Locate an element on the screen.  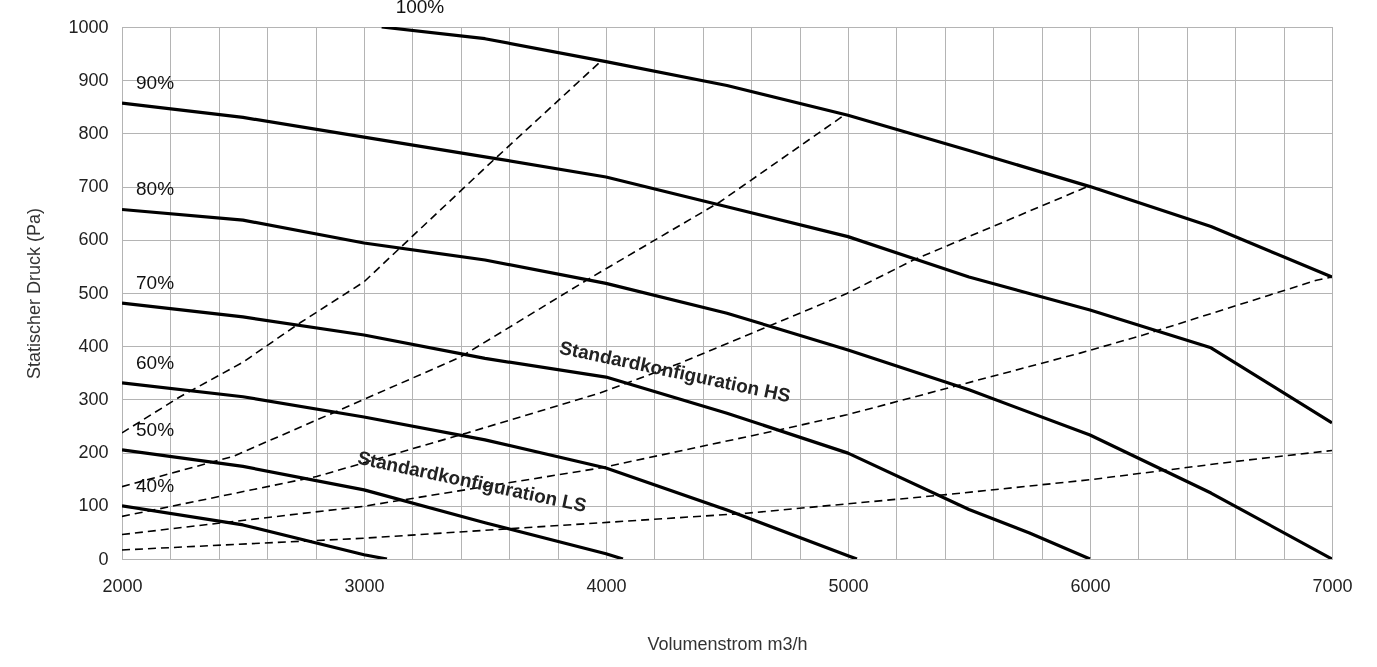
y-tick-label: 800 is located at coordinates (93, 132).